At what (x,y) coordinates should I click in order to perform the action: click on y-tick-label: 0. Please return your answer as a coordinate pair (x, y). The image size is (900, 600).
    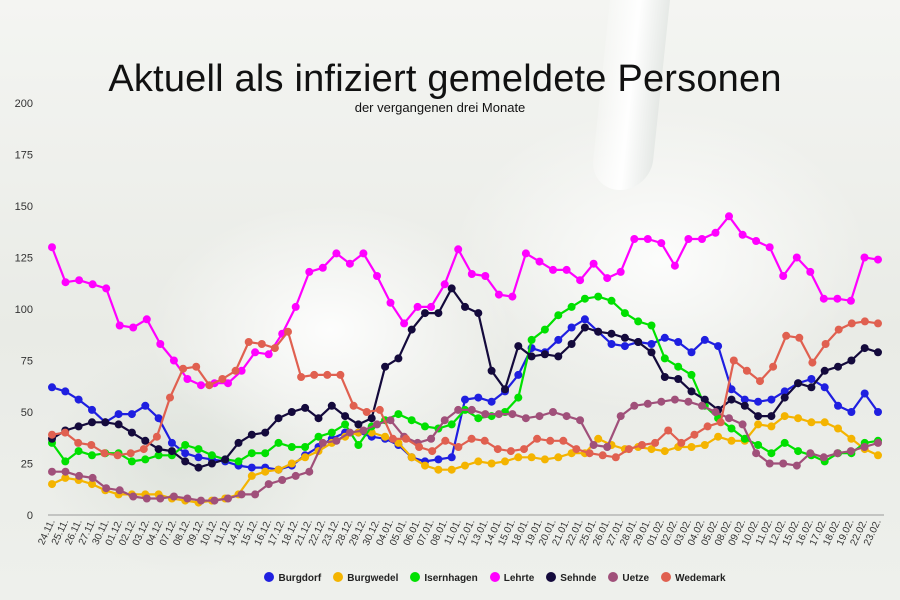
    Looking at the image, I should click on (30, 516).